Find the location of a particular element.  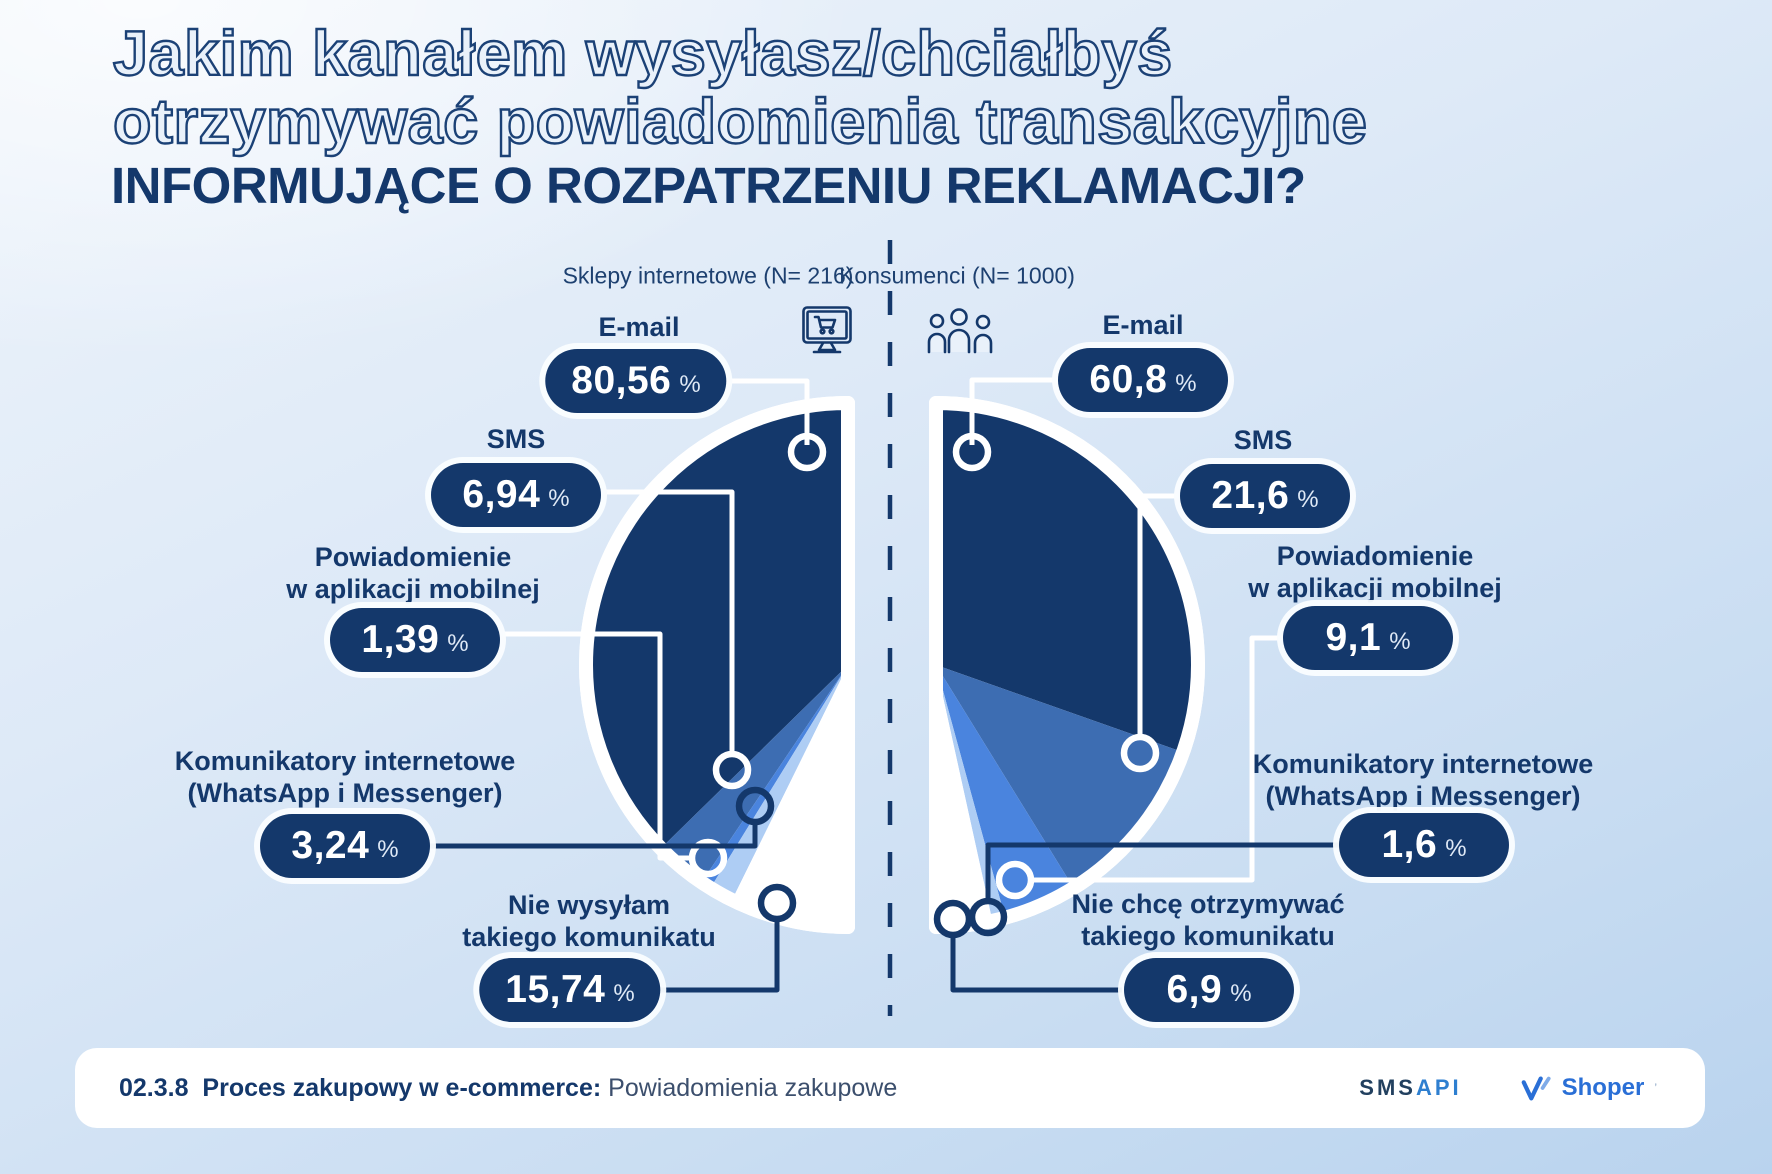

slice-value-messengers-consumers: 1,6 % is located at coordinates (1424, 845).